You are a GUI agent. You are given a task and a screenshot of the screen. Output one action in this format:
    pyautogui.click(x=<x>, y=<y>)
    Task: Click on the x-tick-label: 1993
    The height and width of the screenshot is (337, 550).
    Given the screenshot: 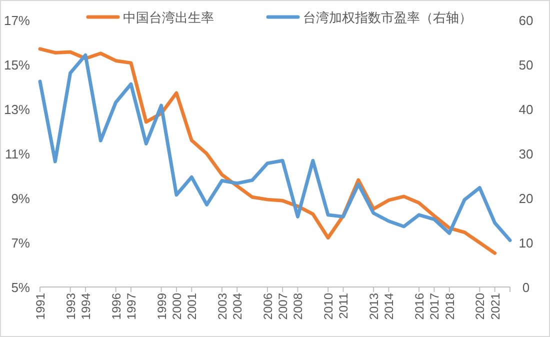 What is the action you would take?
    pyautogui.click(x=71, y=306)
    